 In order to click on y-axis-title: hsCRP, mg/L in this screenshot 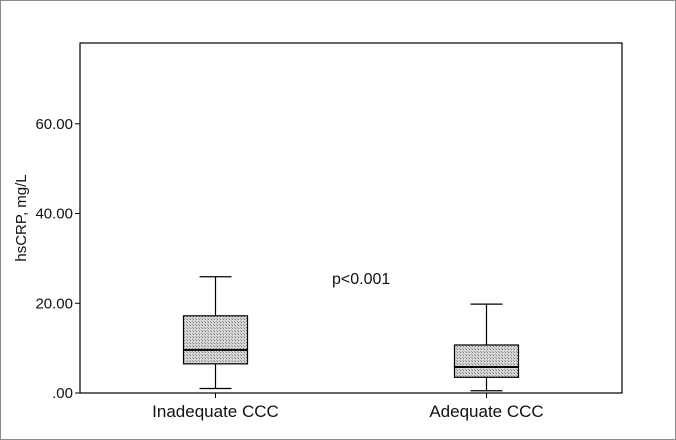, I will do `click(21, 217)`.